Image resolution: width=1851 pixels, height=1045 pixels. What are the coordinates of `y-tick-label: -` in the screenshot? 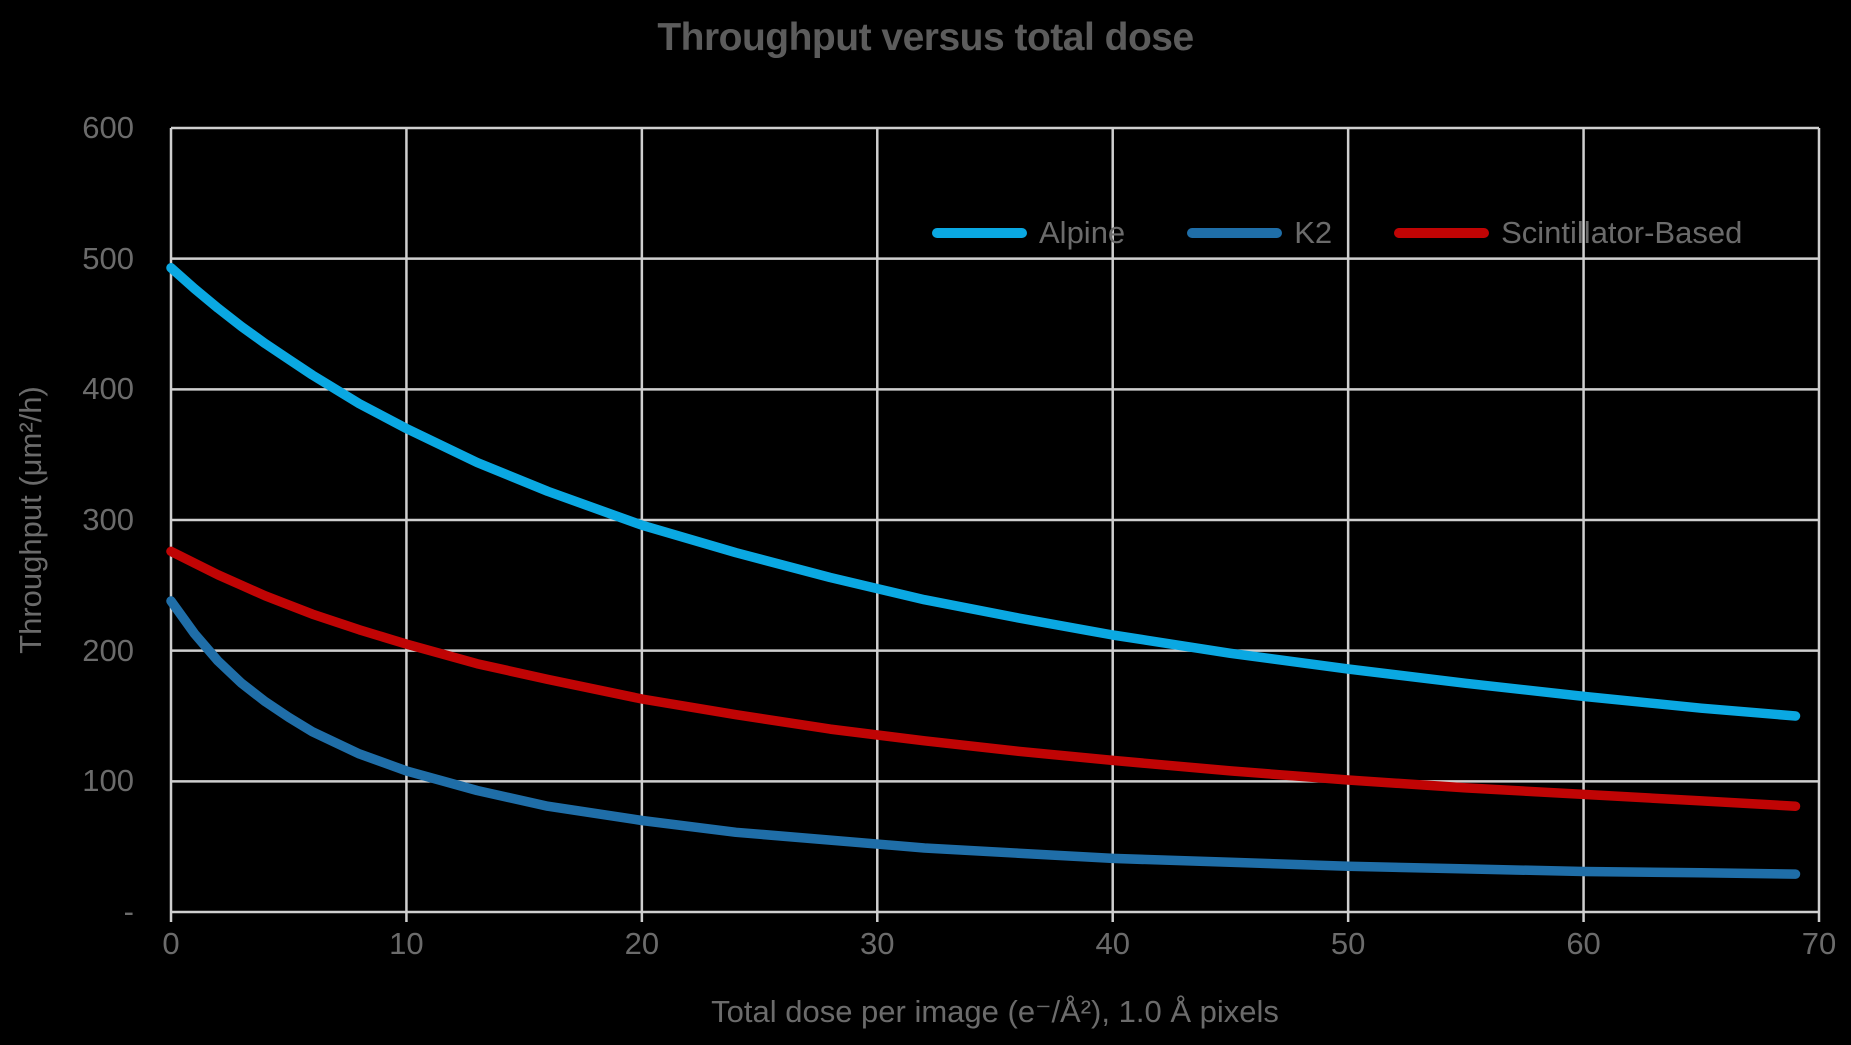 It's located at (128, 911).